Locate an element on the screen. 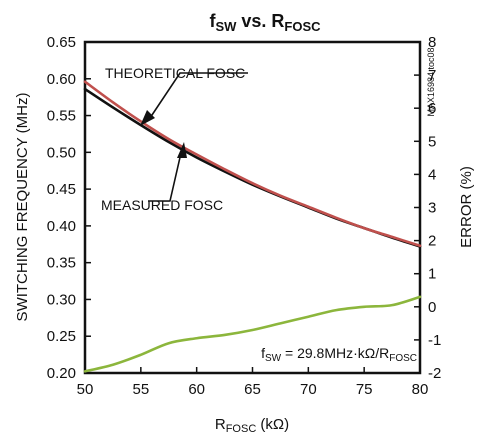 The height and width of the screenshot is (437, 484). x-title-unit: (kΩ) is located at coordinates (272, 424).